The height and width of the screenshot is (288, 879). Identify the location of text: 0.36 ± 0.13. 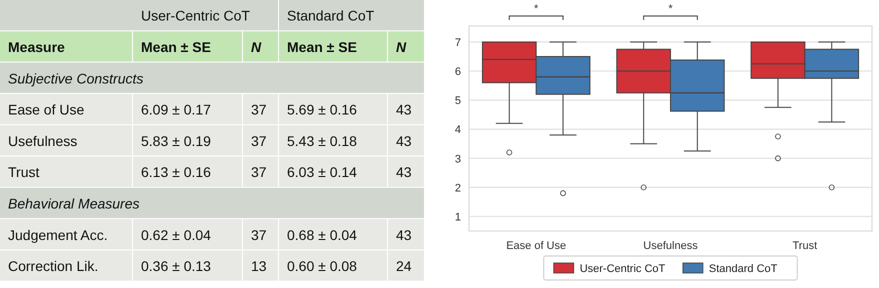
(176, 266).